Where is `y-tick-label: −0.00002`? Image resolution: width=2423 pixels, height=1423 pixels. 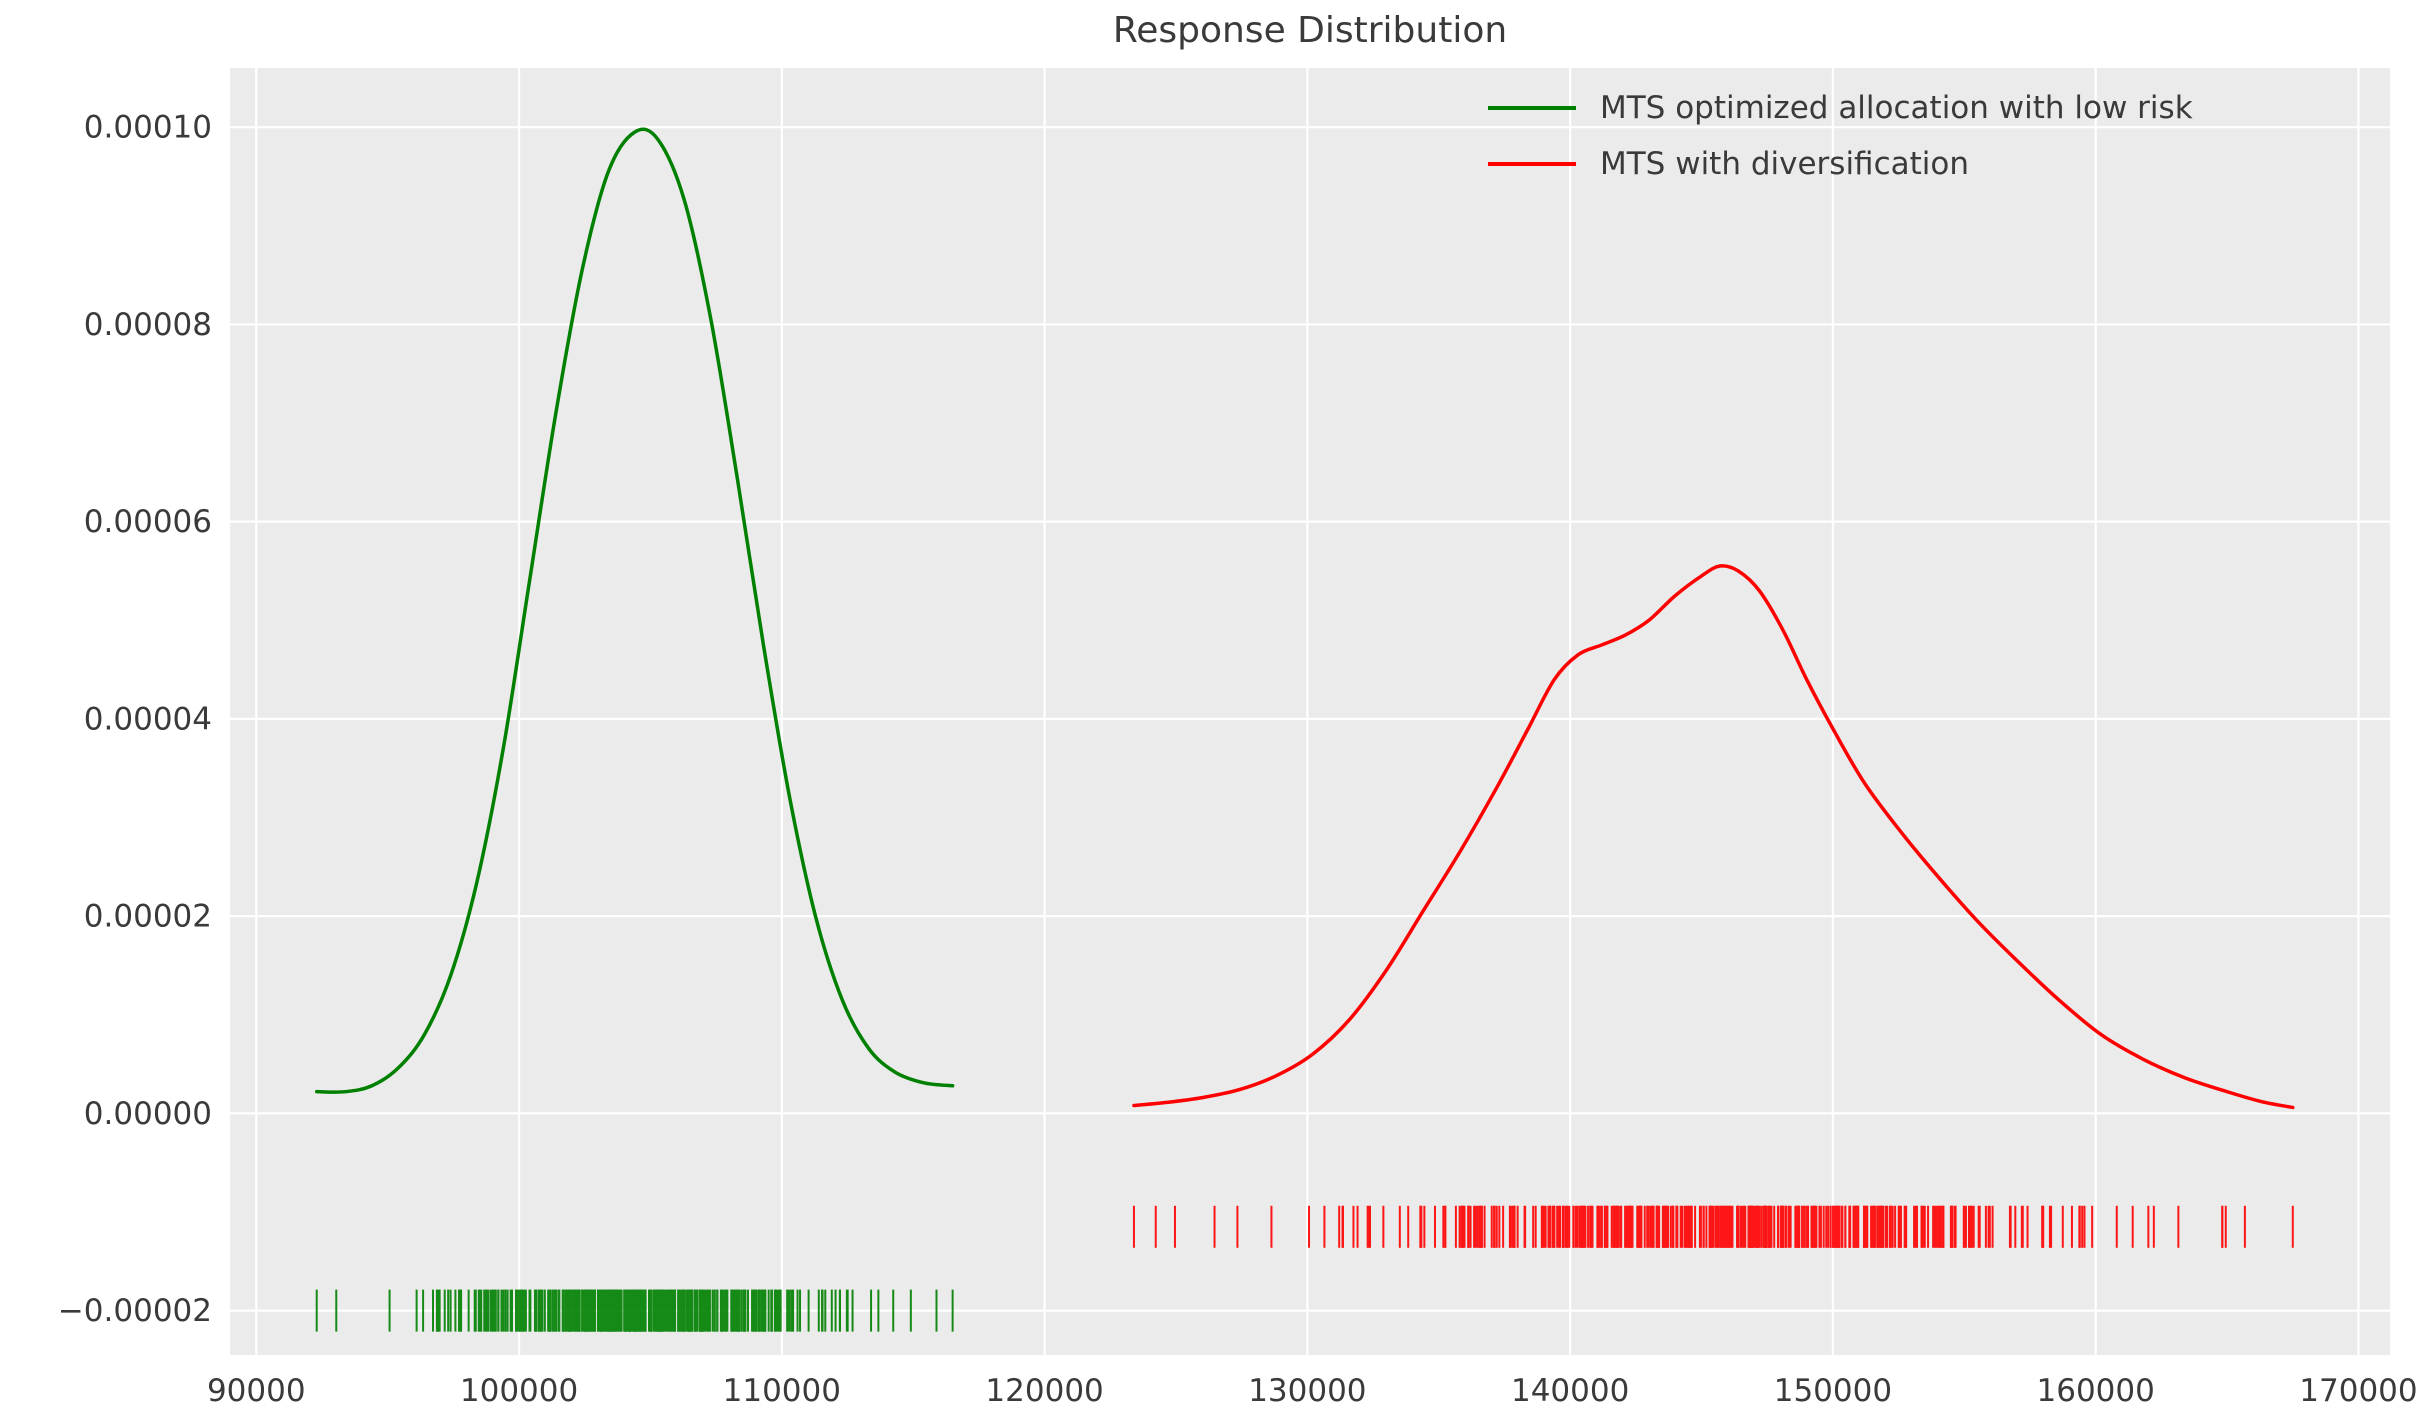
y-tick-label: −0.00002 is located at coordinates (135, 1311).